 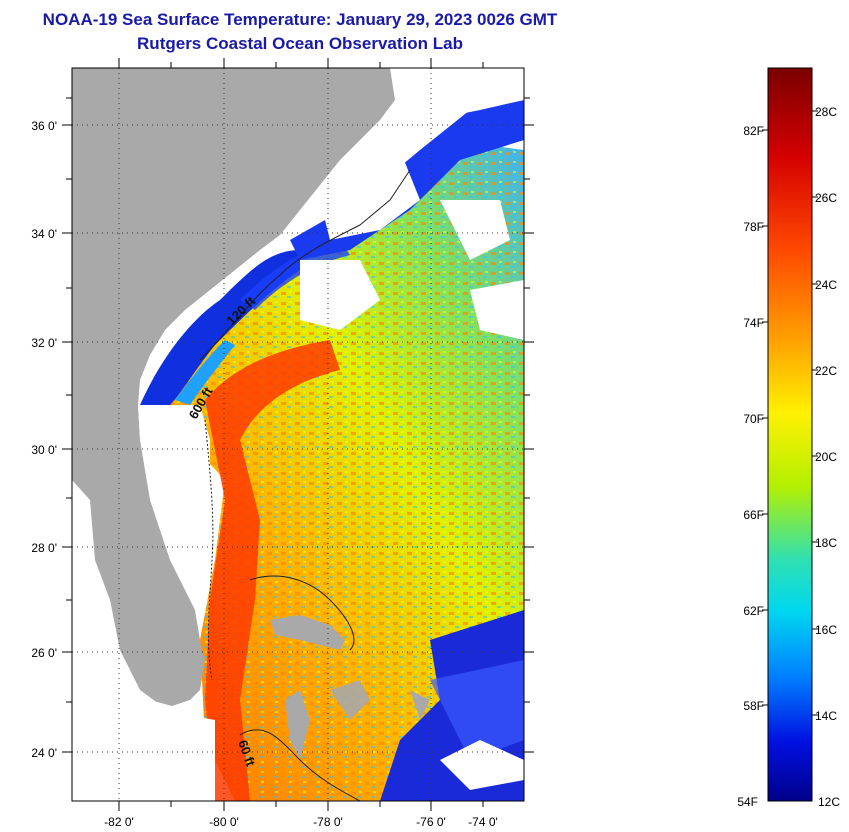 What do you see at coordinates (747, 802) in the screenshot?
I see `colorbar-label-54f: 54F` at bounding box center [747, 802].